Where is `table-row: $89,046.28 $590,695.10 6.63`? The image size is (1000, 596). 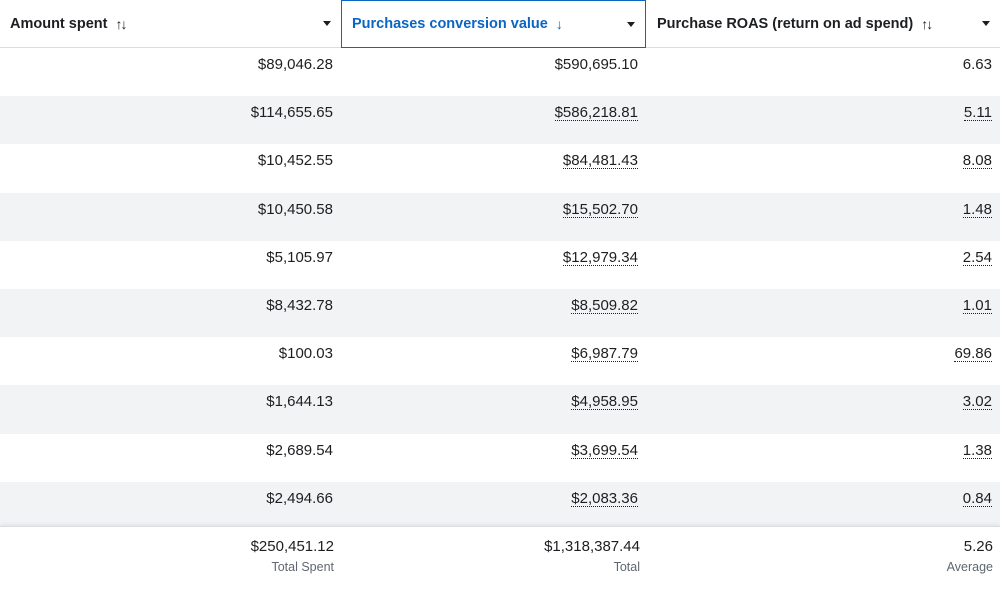 table-row: $89,046.28 $590,695.10 6.63 is located at coordinates (500, 72).